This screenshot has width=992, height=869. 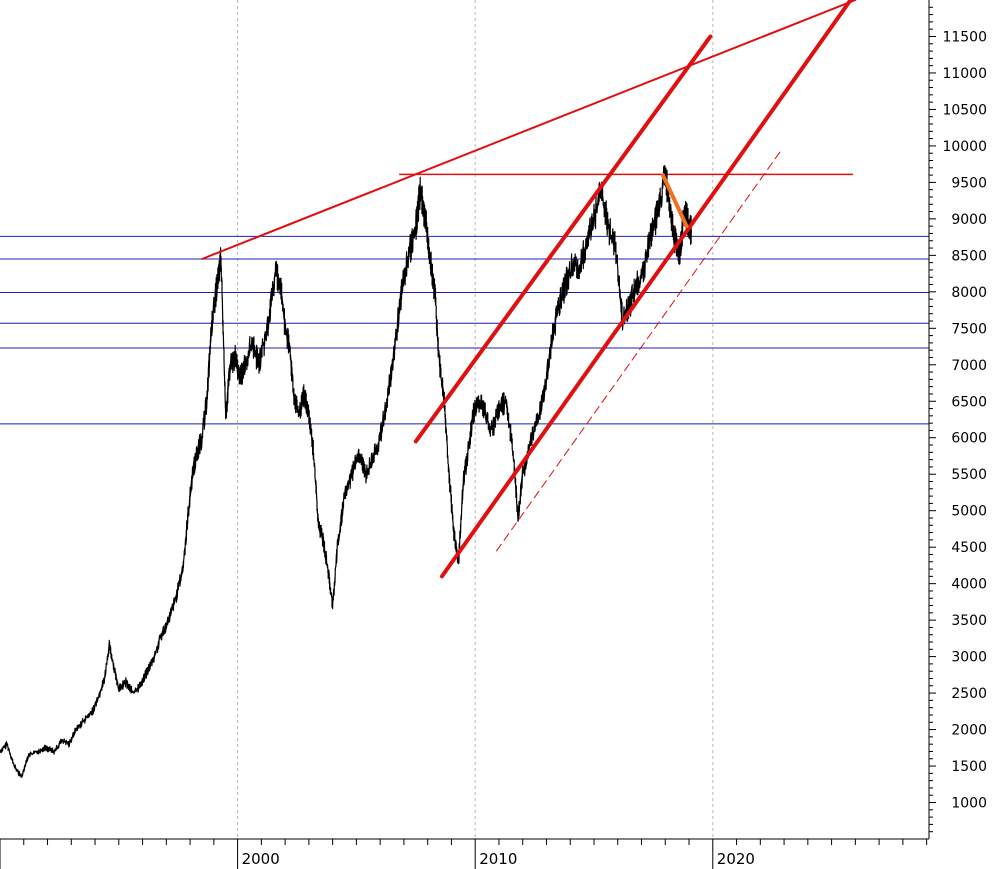 I want to click on x-tick-label: 2020, so click(x=736, y=859).